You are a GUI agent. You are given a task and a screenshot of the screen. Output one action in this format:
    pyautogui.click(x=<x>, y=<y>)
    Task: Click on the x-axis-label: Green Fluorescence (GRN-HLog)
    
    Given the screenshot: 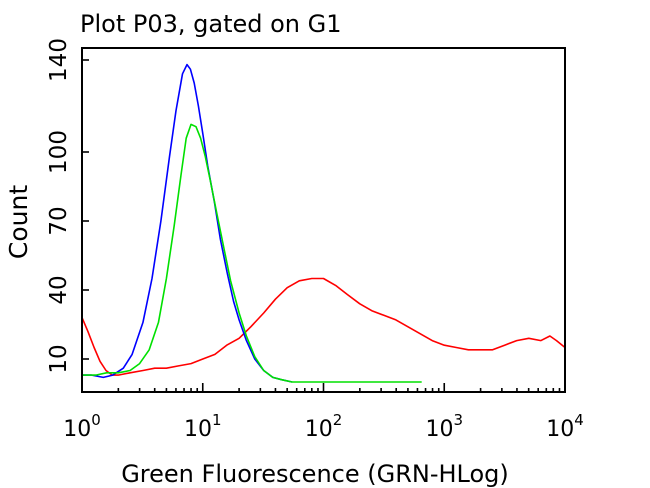 What is the action you would take?
    pyautogui.click(x=315, y=474)
    